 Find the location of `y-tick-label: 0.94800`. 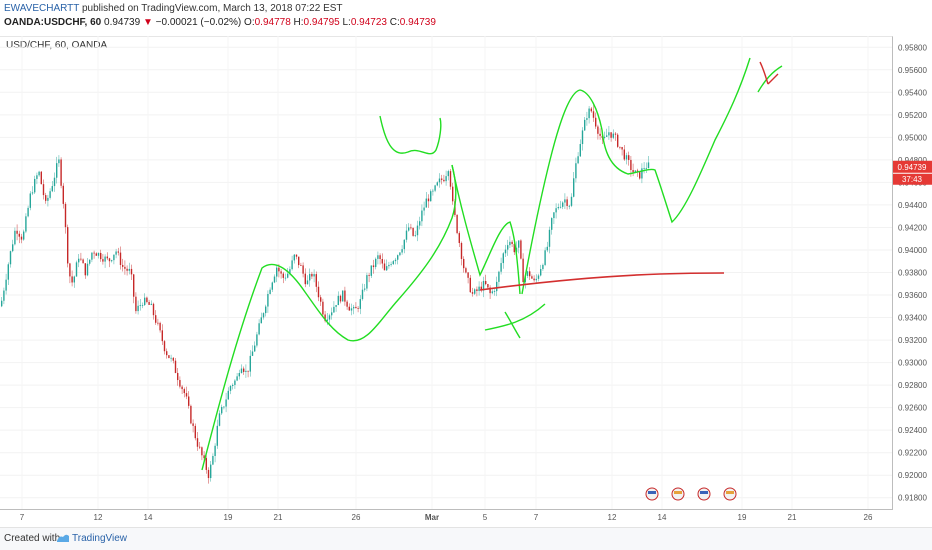

y-tick-label: 0.94800 is located at coordinates (912, 160).